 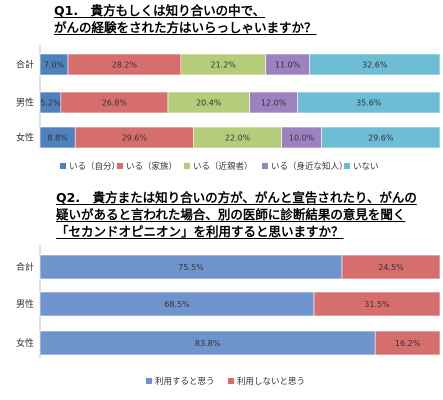 I want to click on chart1-bar-label-0-0: 7.0%, so click(x=54, y=65).